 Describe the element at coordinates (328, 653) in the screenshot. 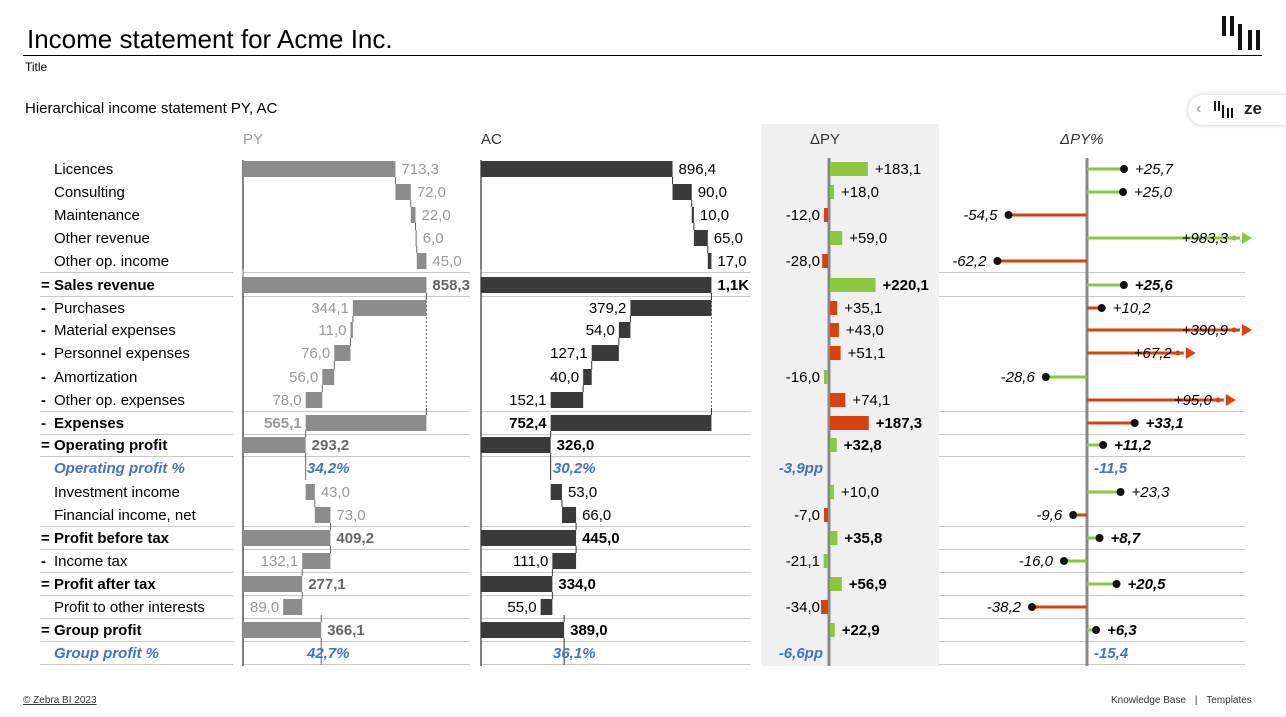

I see `py-percent-label: 42,7%` at that location.